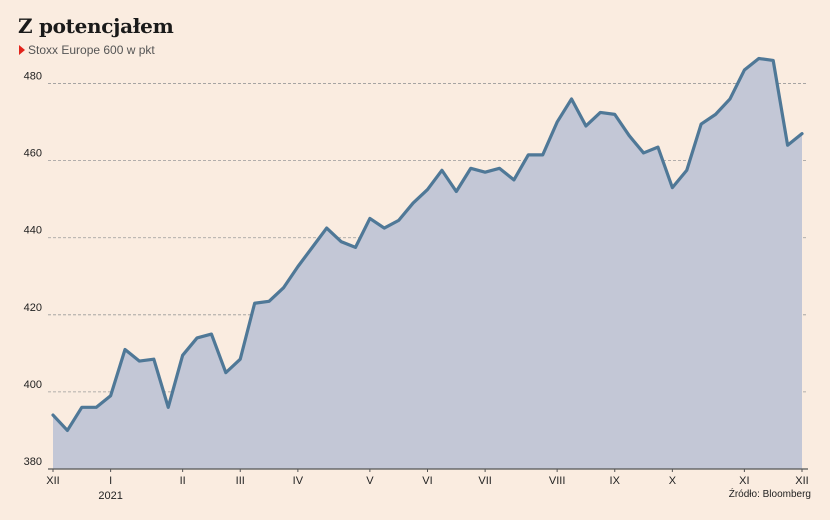 This screenshot has width=830, height=520. Describe the element at coordinates (110, 496) in the screenshot. I see `year-label: 2021` at that location.